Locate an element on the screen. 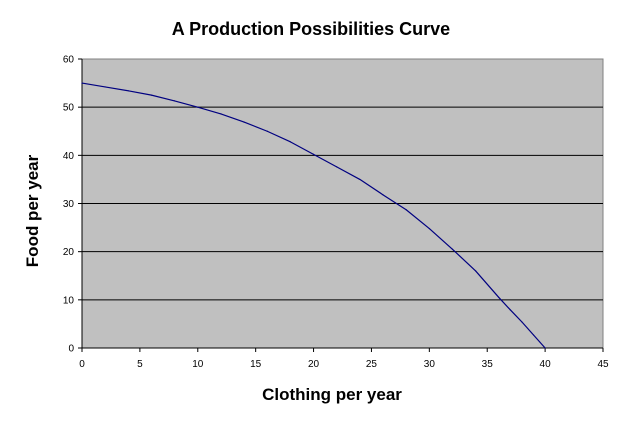 This screenshot has height=425, width=622. chart-title: A Production Possibilities Curve is located at coordinates (311, 29).